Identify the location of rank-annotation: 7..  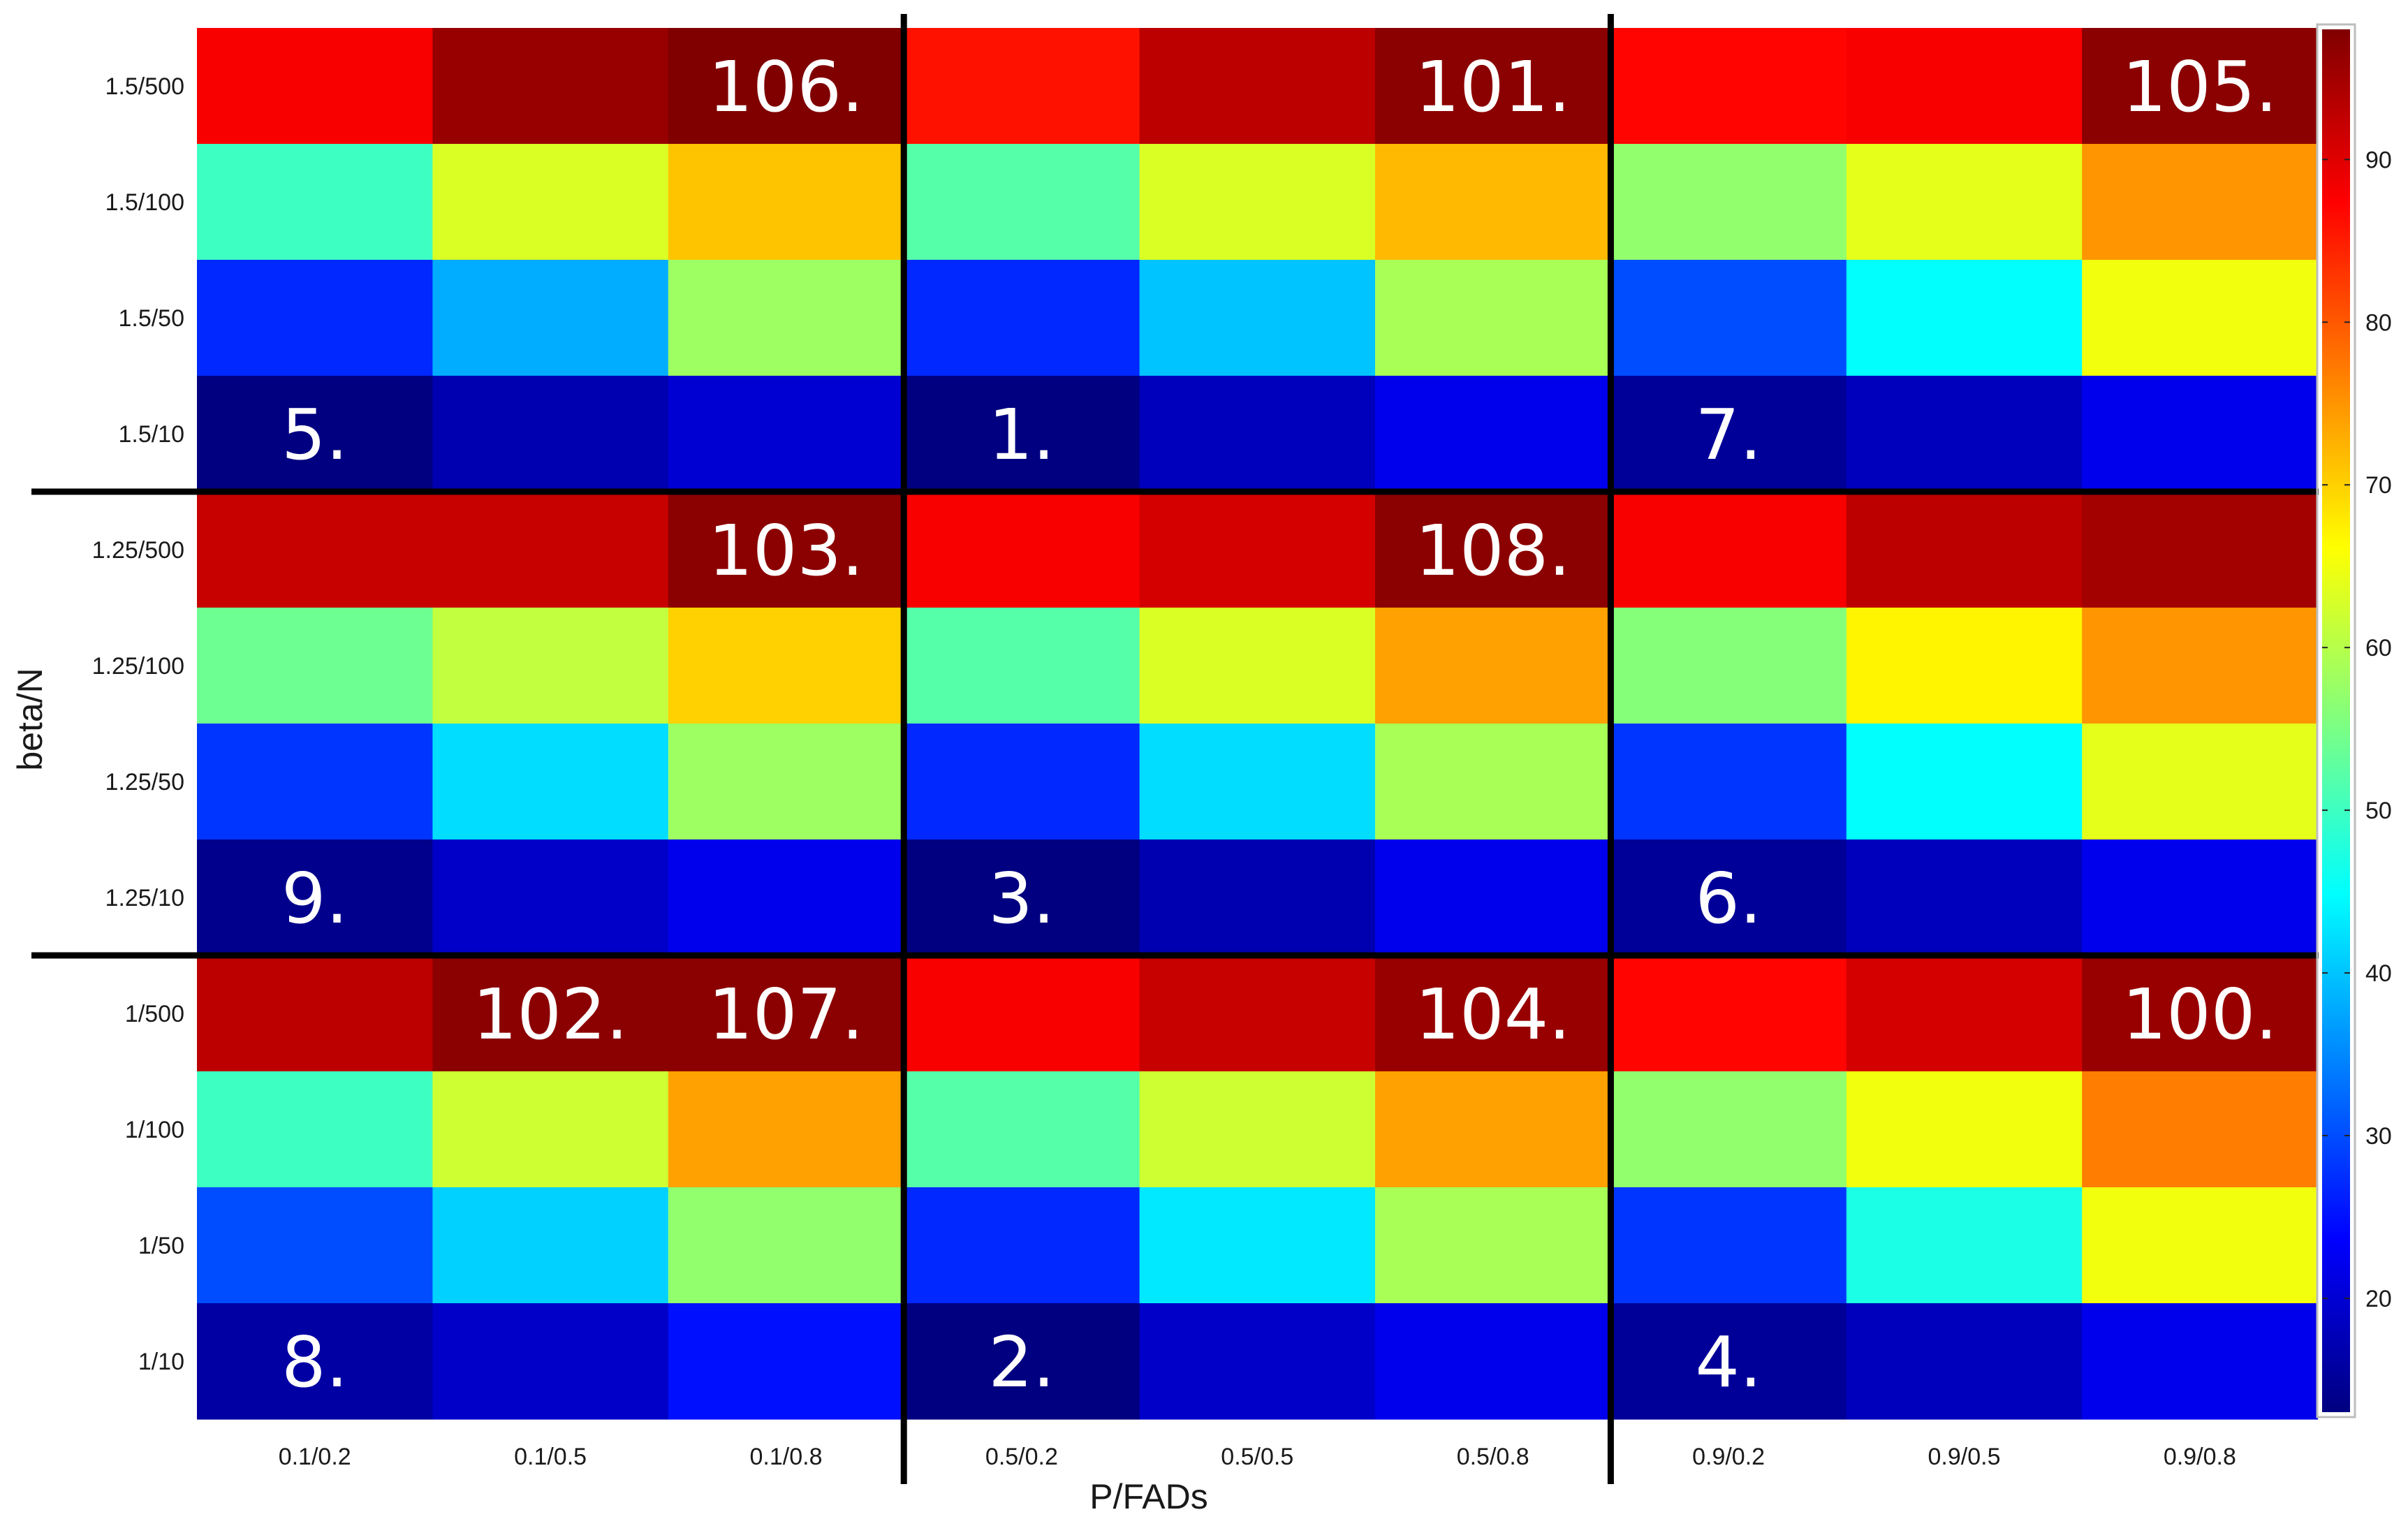
(1728, 435).